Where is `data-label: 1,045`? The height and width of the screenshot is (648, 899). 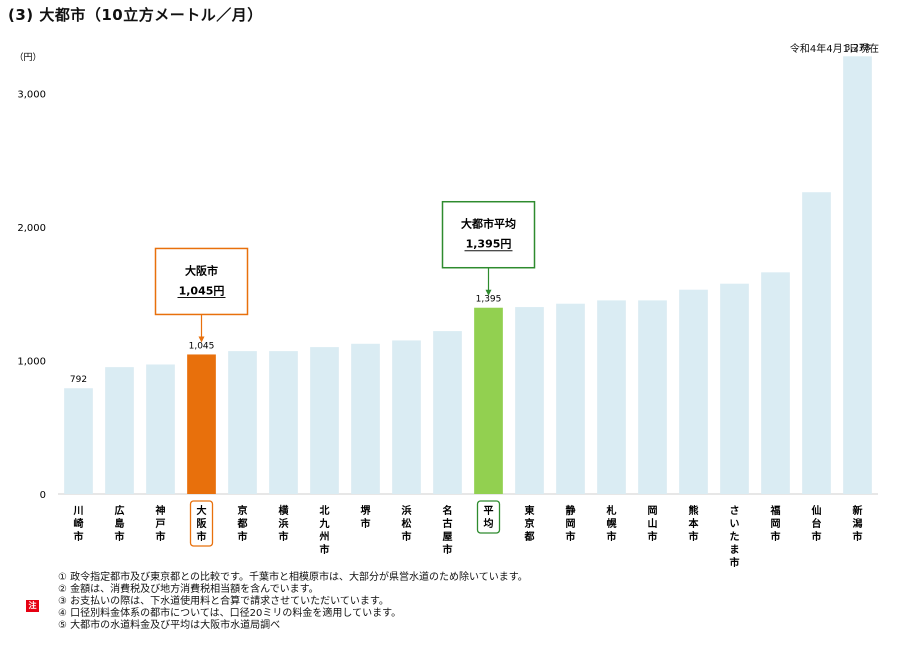
data-label: 1,045 is located at coordinates (202, 346).